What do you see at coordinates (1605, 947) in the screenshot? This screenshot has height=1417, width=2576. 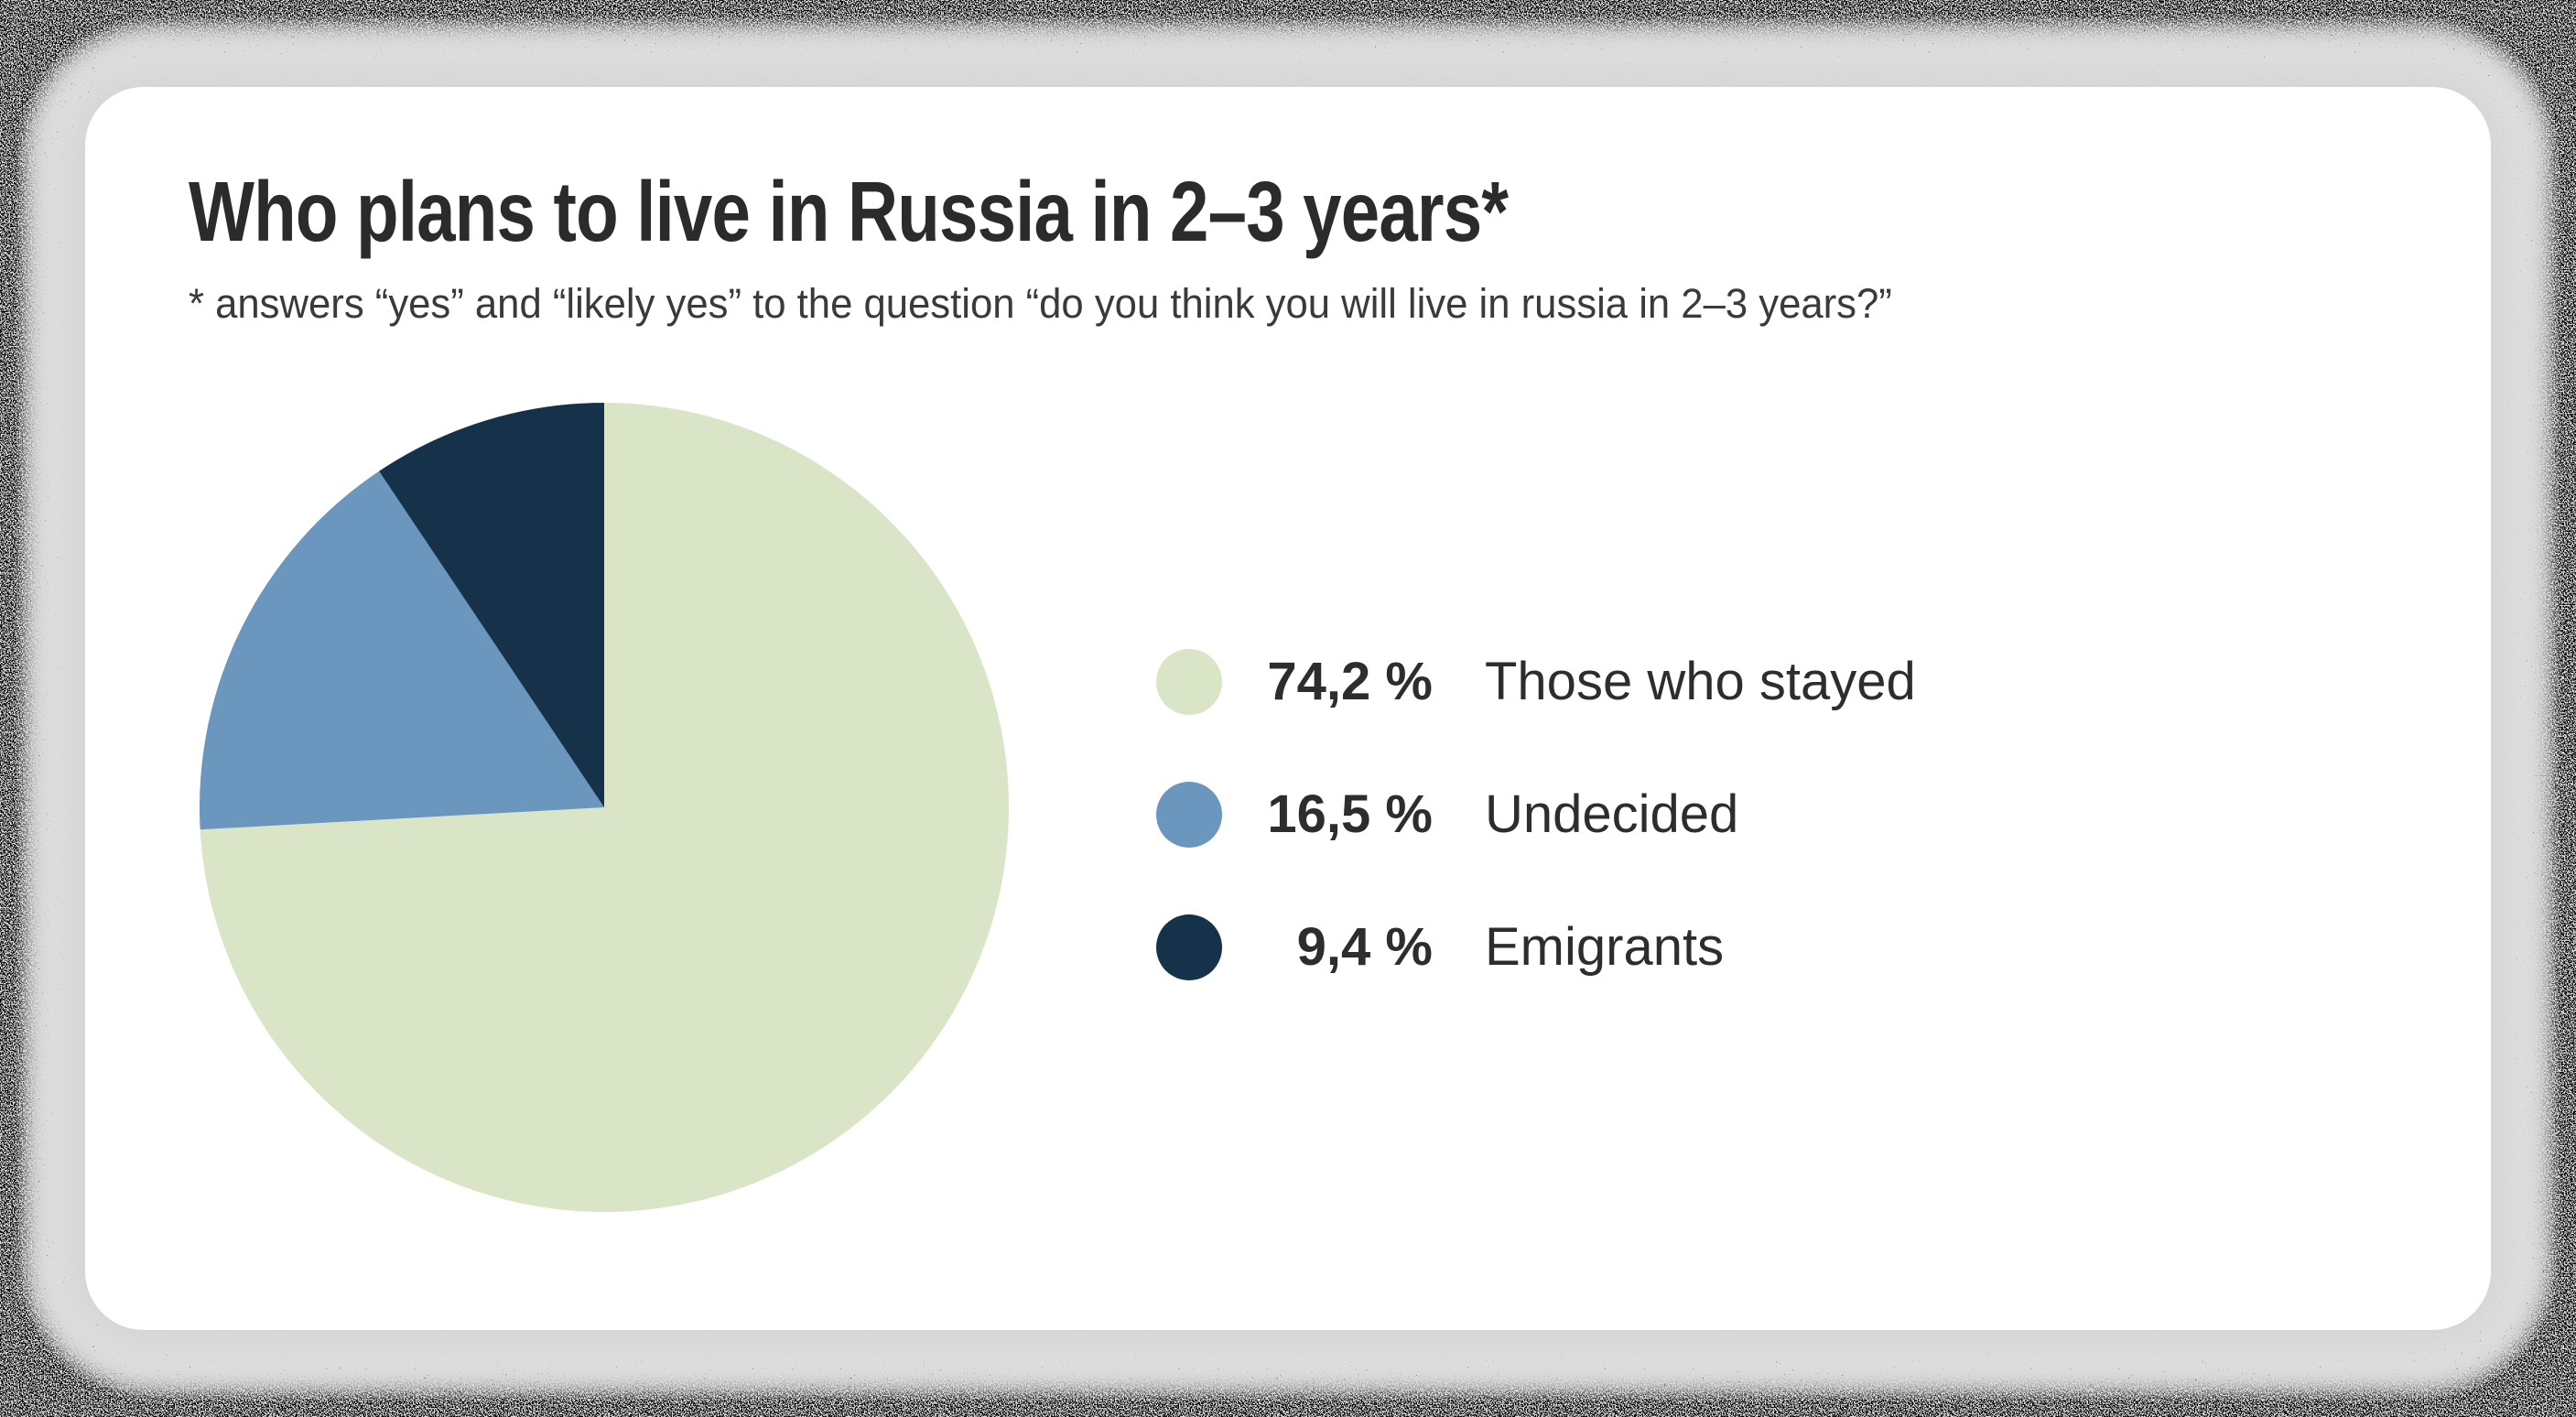 I see `legend-label-emigrants: Emigrants` at bounding box center [1605, 947].